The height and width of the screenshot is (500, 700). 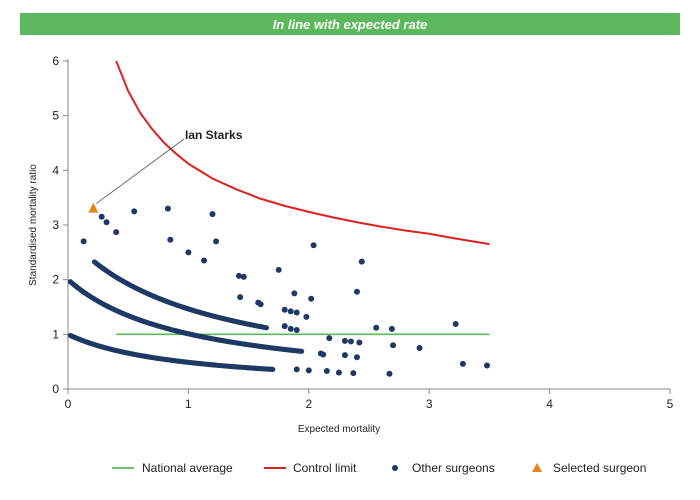 What do you see at coordinates (68, 404) in the screenshot?
I see `x-tick-label: 0` at bounding box center [68, 404].